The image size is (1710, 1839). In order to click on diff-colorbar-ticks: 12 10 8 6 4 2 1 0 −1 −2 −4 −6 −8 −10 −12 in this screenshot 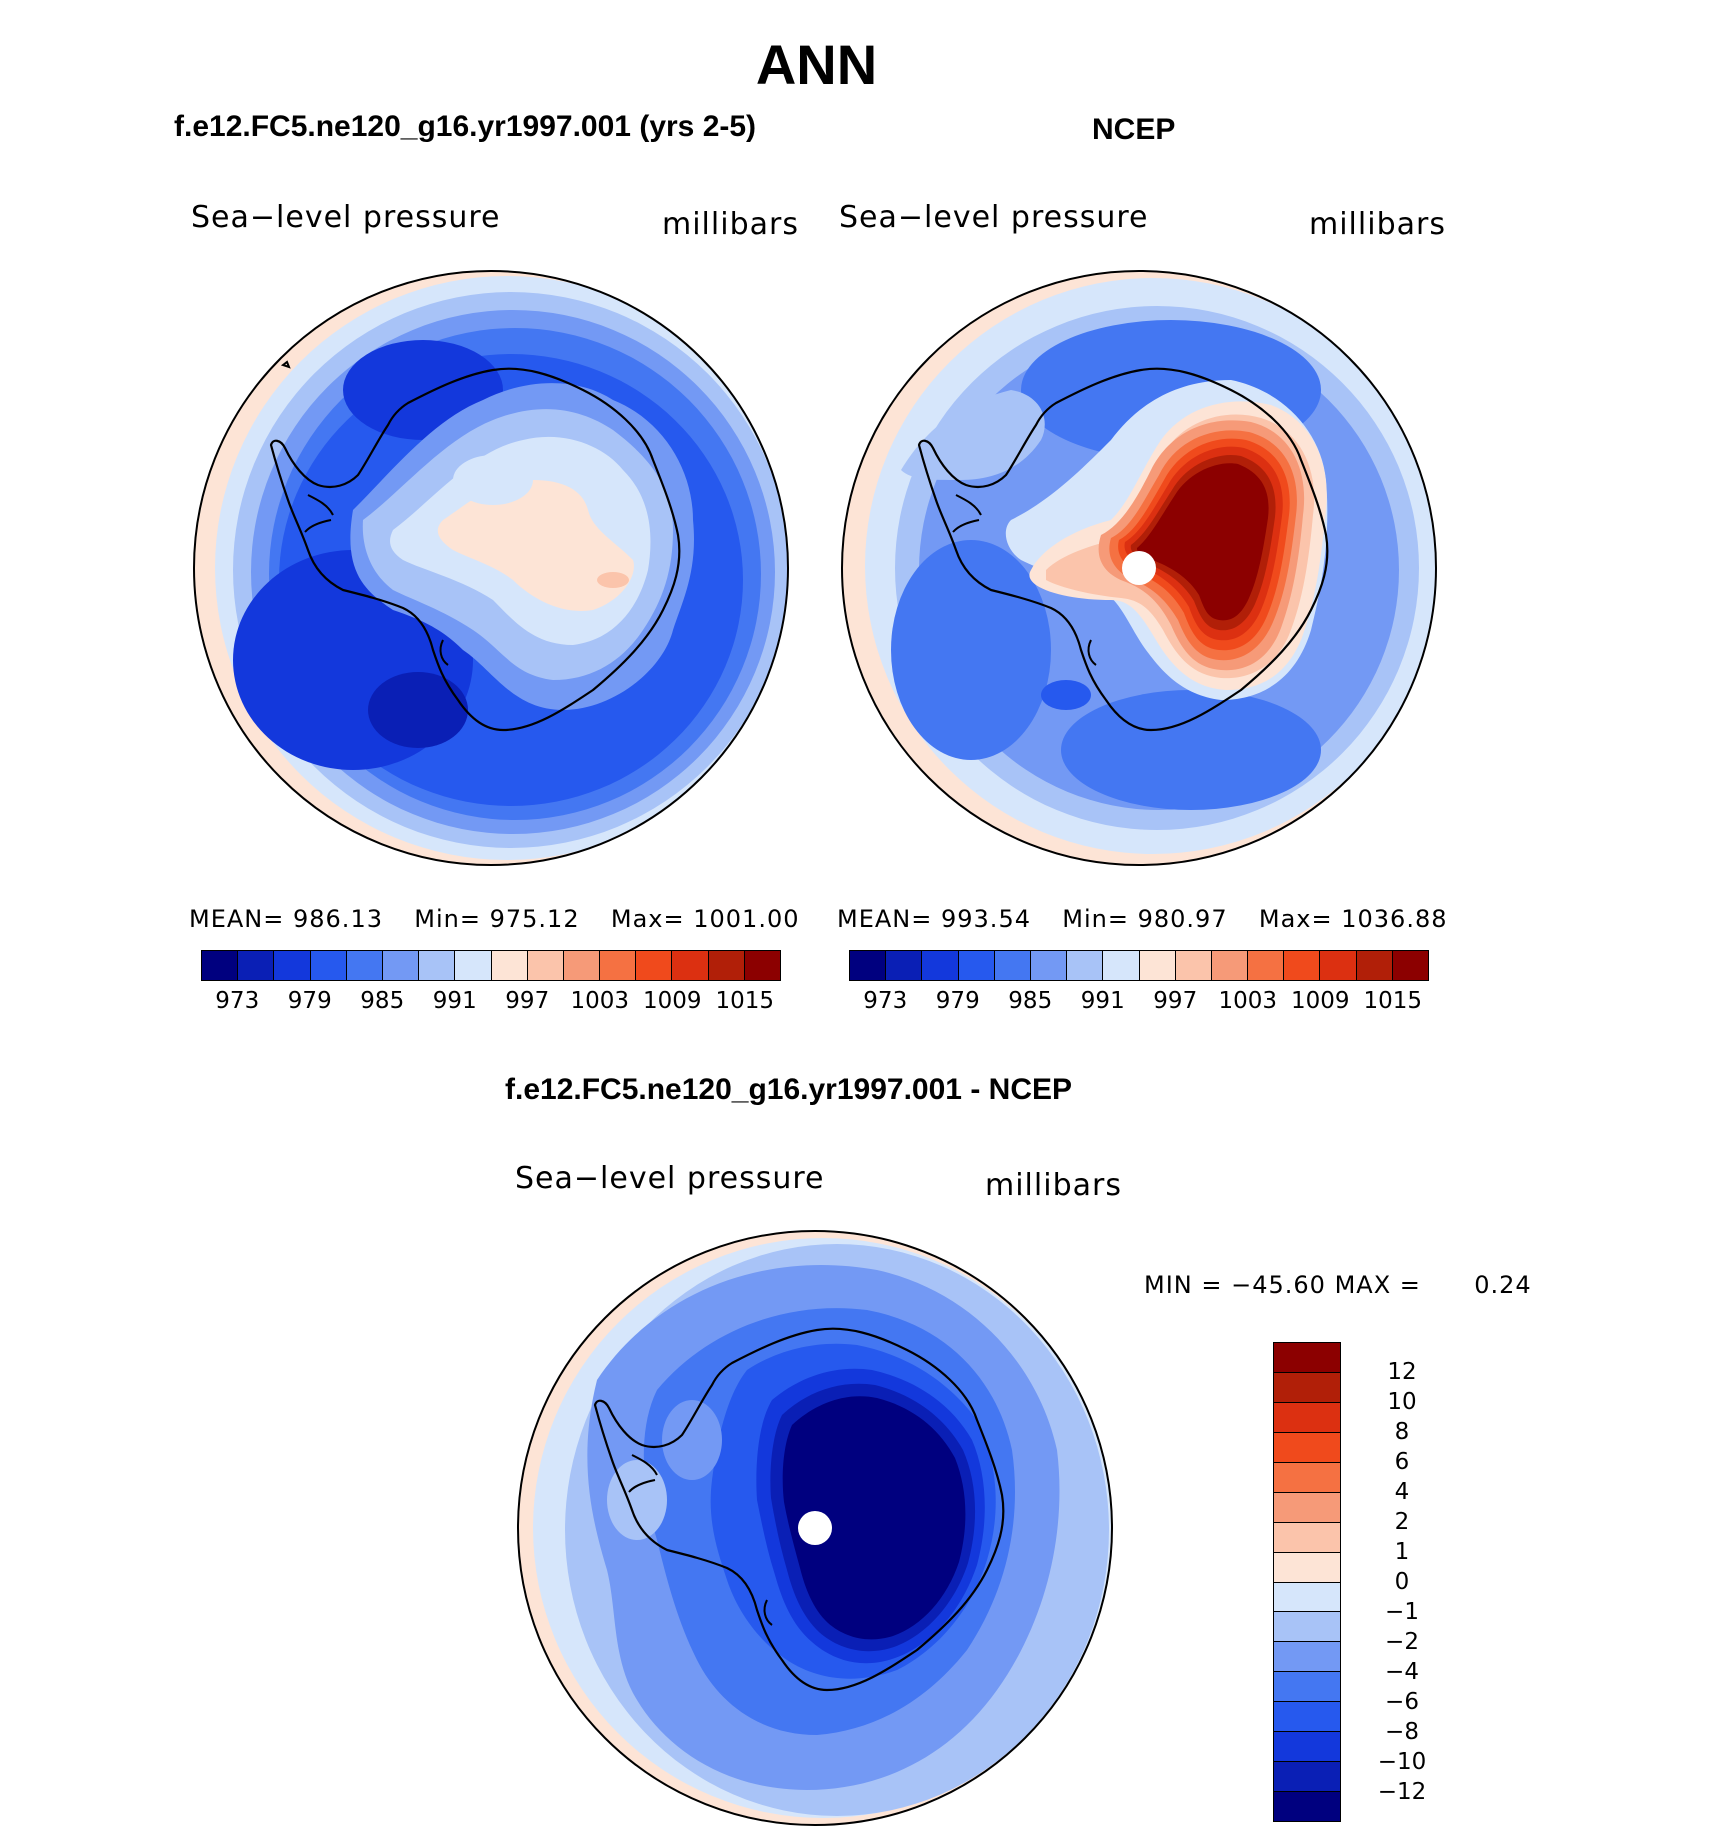, I will do `click(1392, 1582)`.